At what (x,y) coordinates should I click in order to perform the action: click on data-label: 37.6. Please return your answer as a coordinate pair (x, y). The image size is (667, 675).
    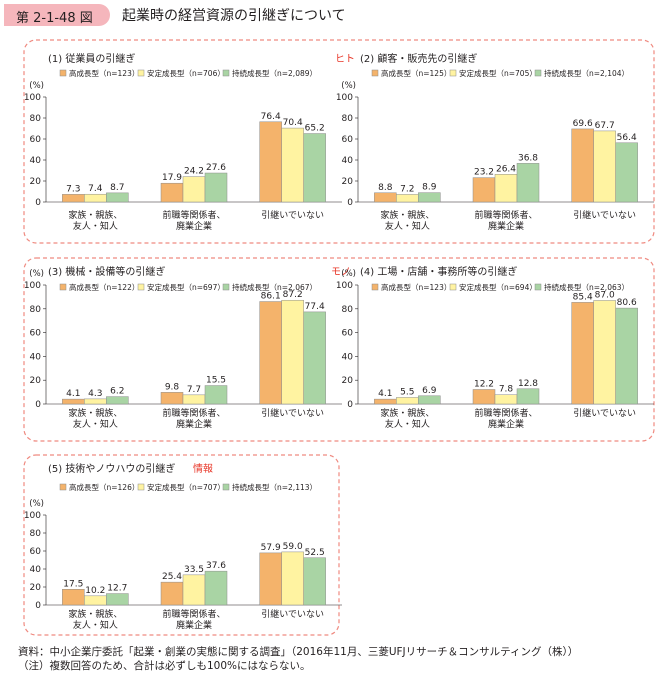
    Looking at the image, I should click on (216, 566).